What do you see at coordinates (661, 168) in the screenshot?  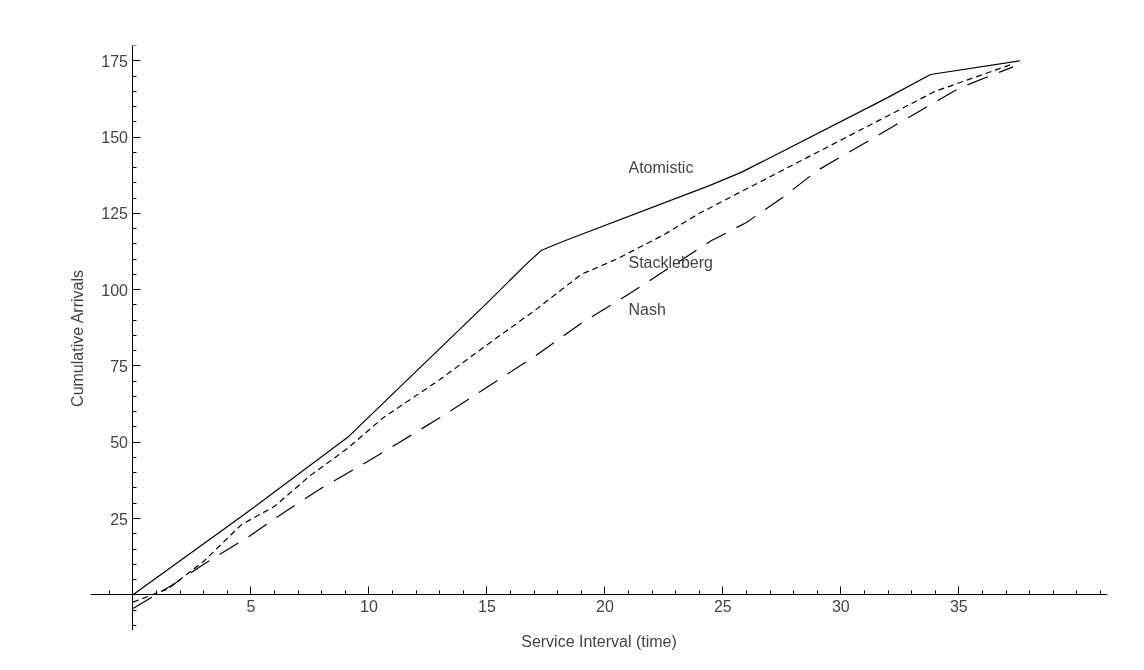 I see `series-label: Atomistic` at bounding box center [661, 168].